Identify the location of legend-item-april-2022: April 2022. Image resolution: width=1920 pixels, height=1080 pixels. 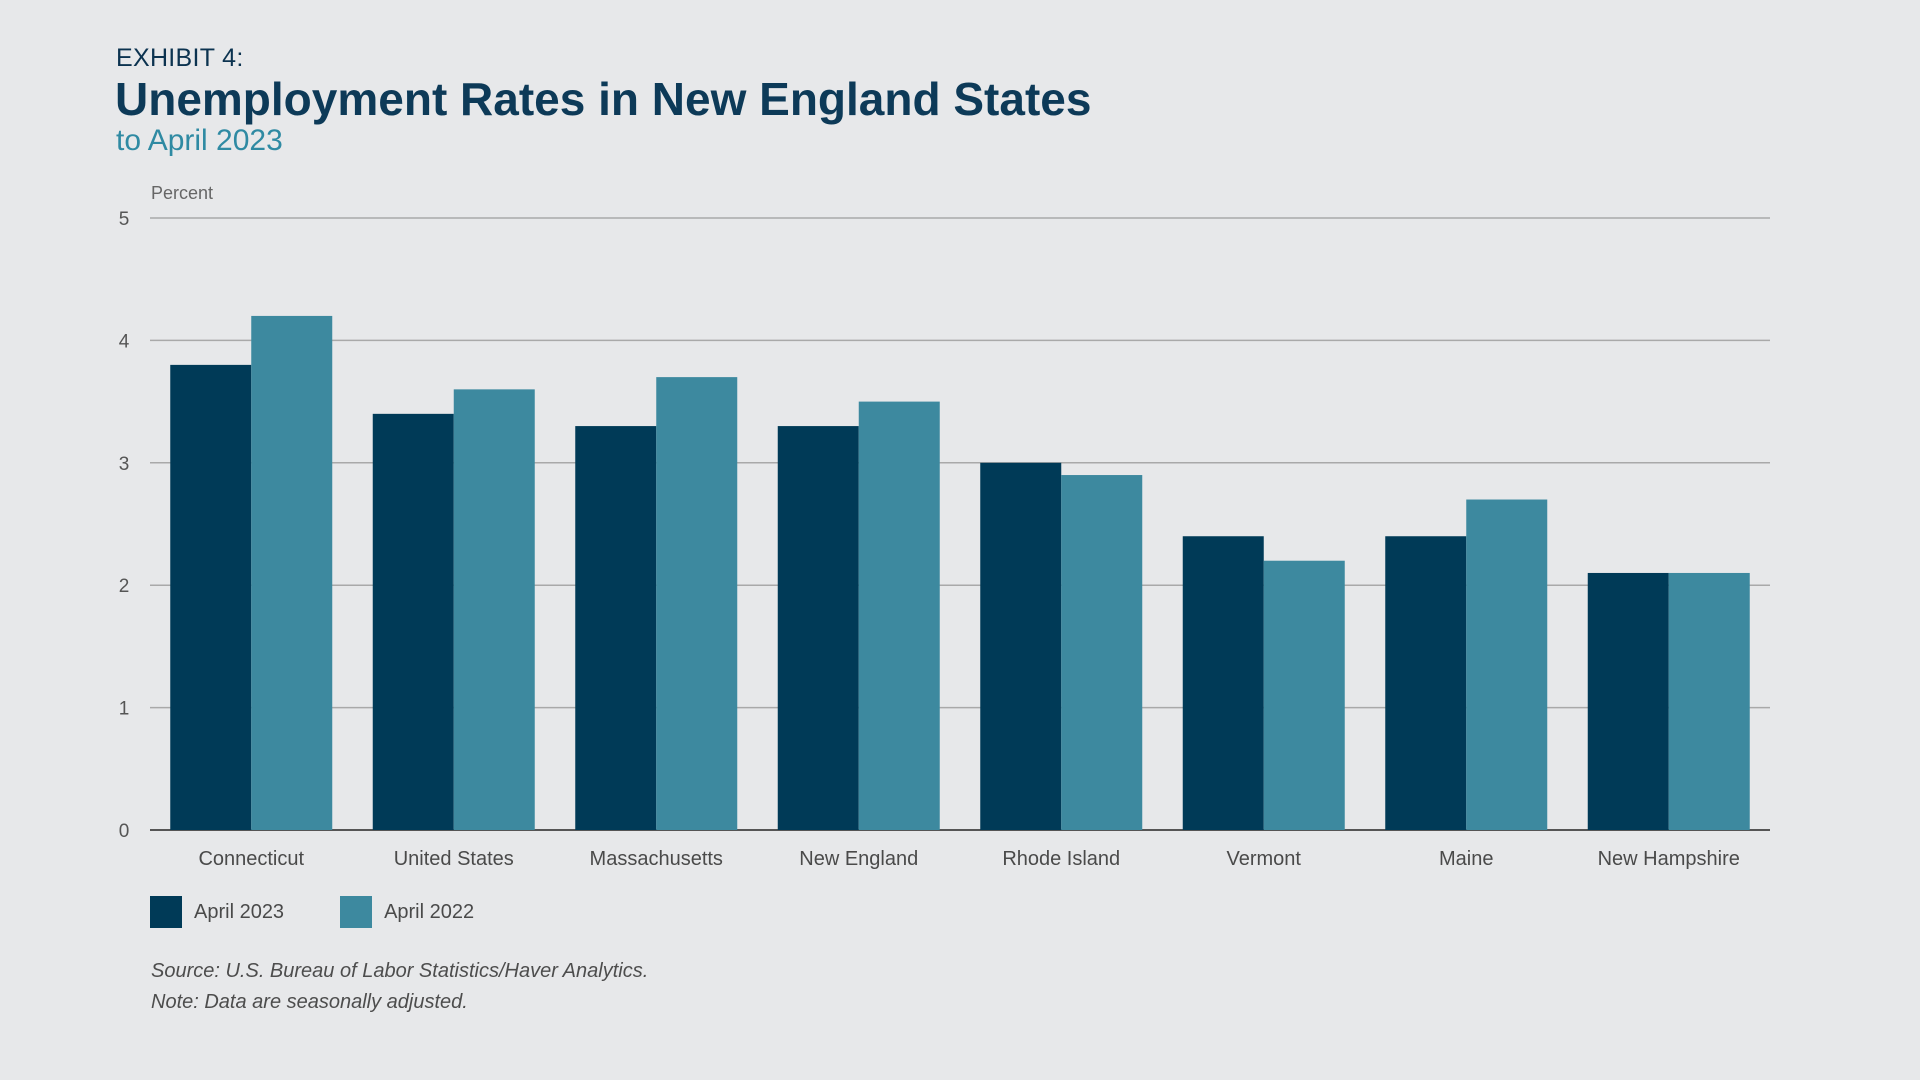
(407, 912).